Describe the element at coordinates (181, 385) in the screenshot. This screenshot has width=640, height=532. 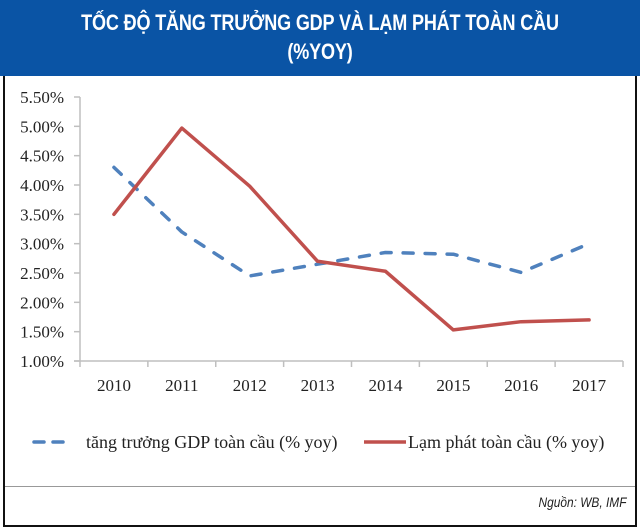
I see `x-tick-label: 2011` at that location.